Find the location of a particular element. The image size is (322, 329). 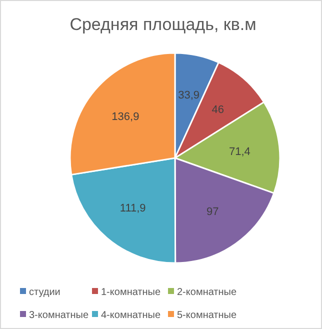

data-label: 46 is located at coordinates (218, 110).